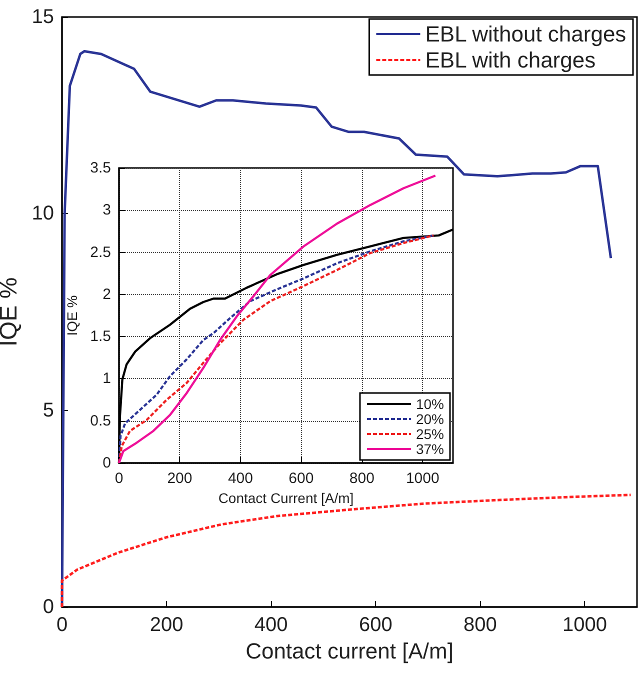 Image resolution: width=639 pixels, height=673 pixels. I want to click on y-tick-label: 1.5, so click(100, 337).